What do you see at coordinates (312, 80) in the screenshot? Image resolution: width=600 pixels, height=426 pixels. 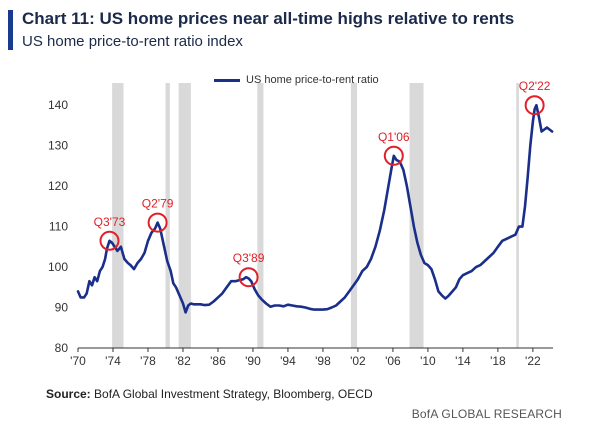 I see `legend-label: US home price-to-rent ratio` at bounding box center [312, 80].